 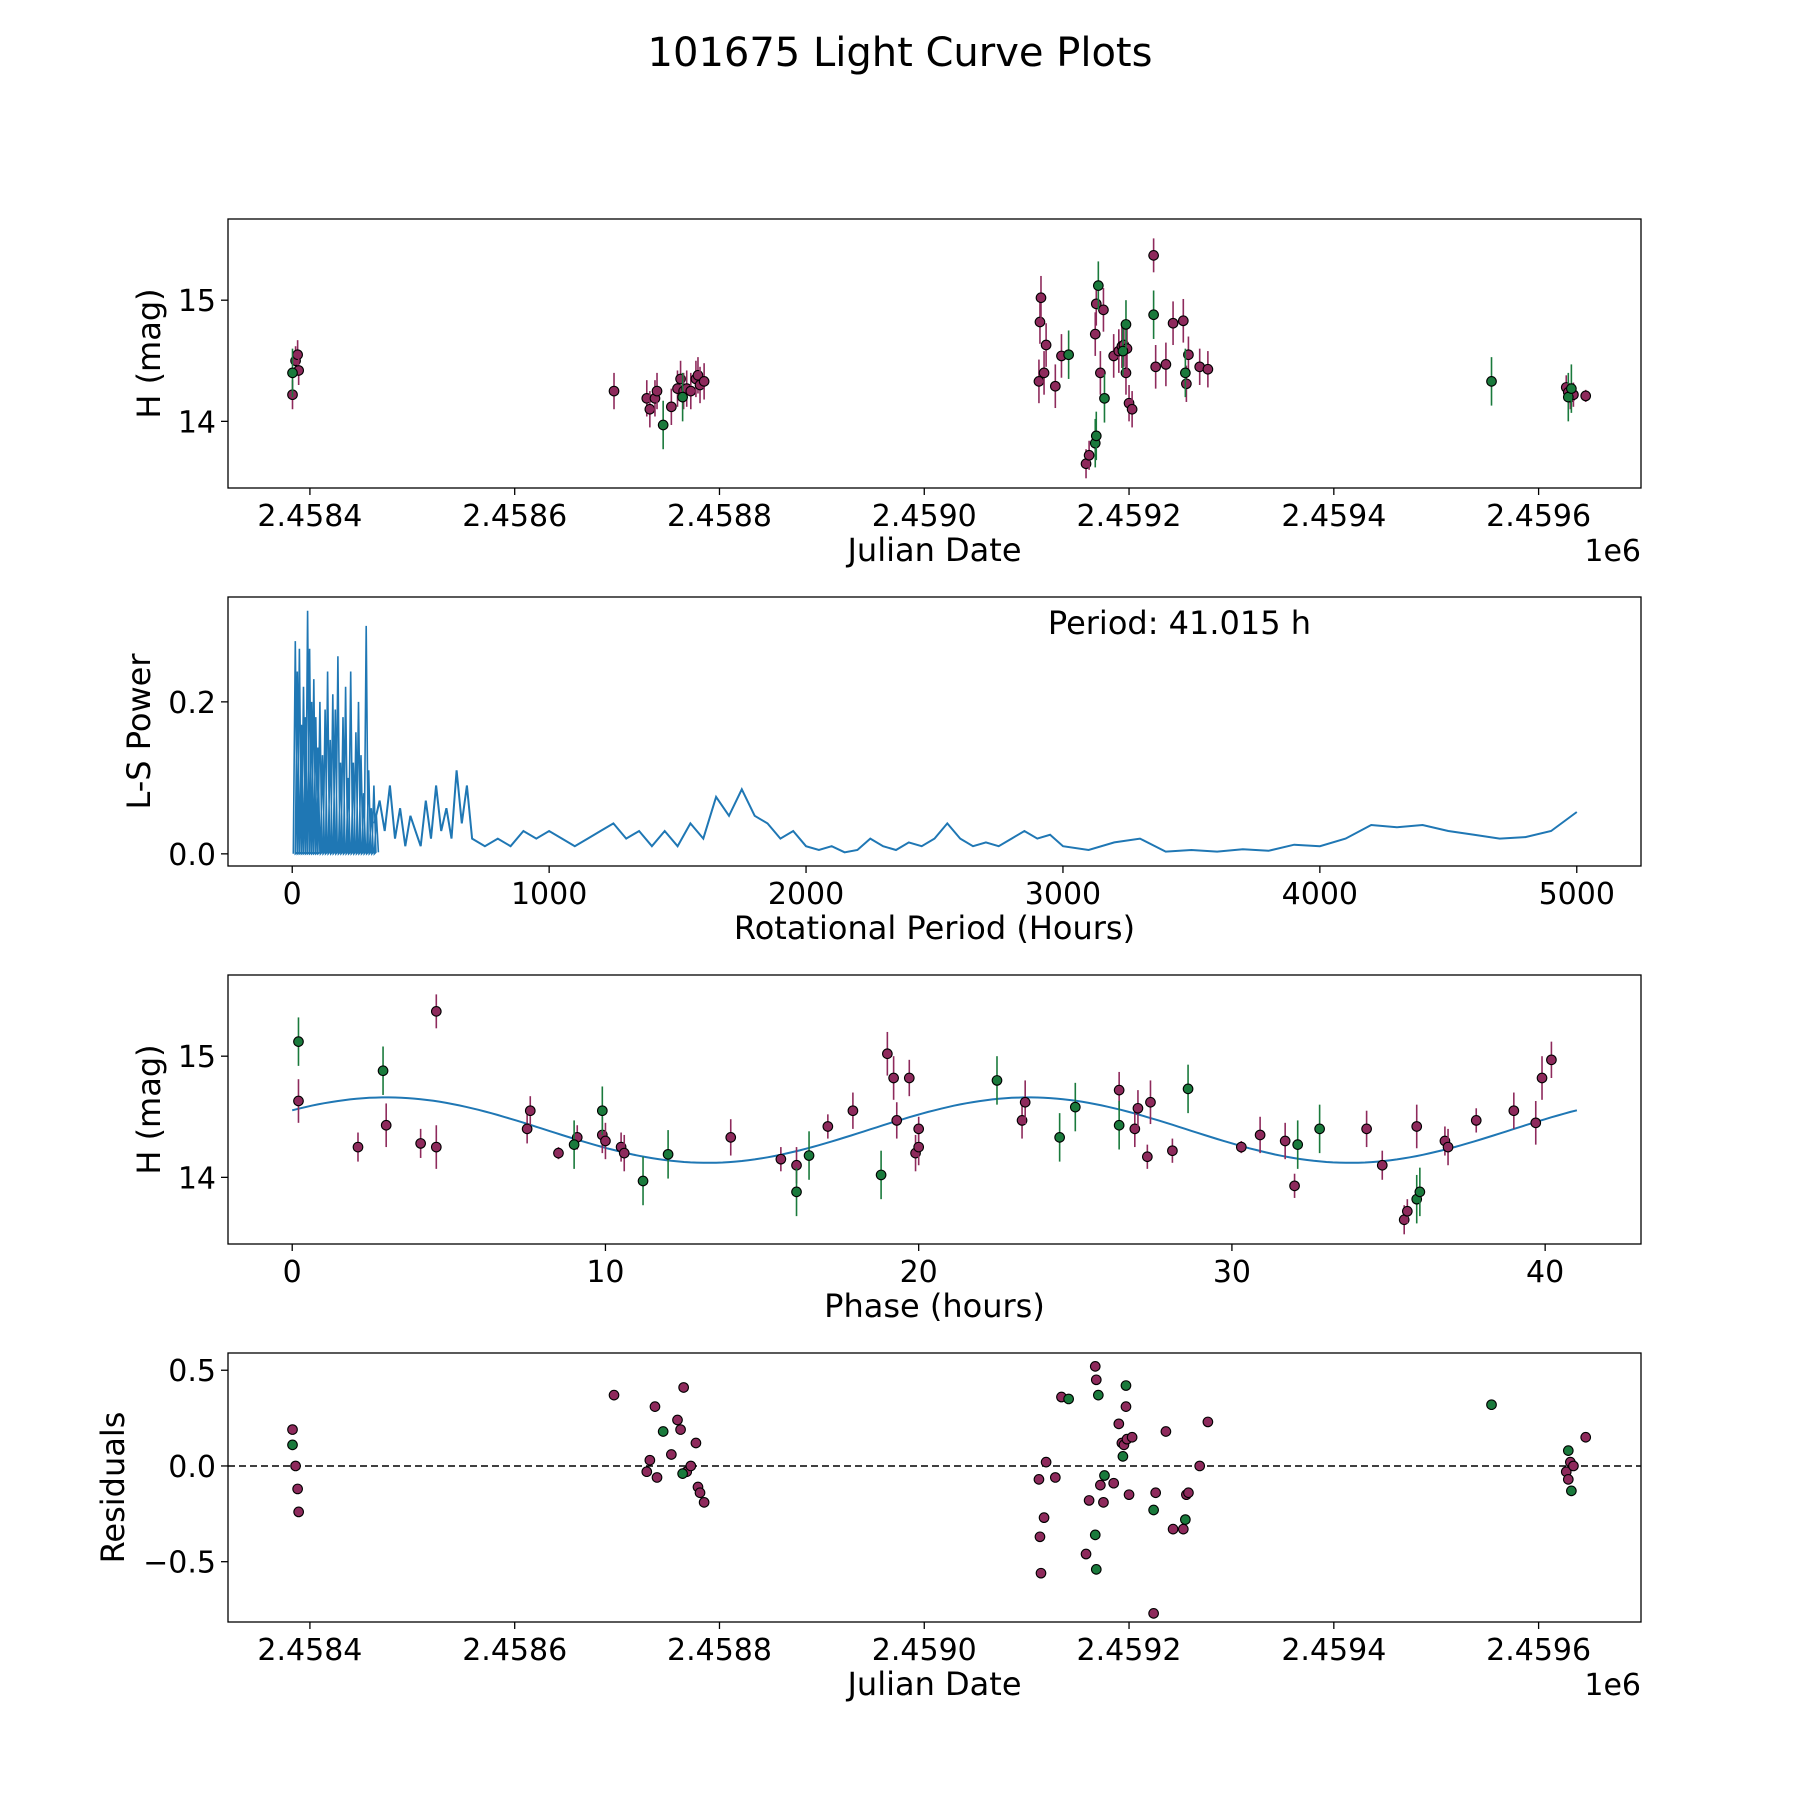 I want to click on phased-ytick-label: 15, so click(x=197, y=1057).